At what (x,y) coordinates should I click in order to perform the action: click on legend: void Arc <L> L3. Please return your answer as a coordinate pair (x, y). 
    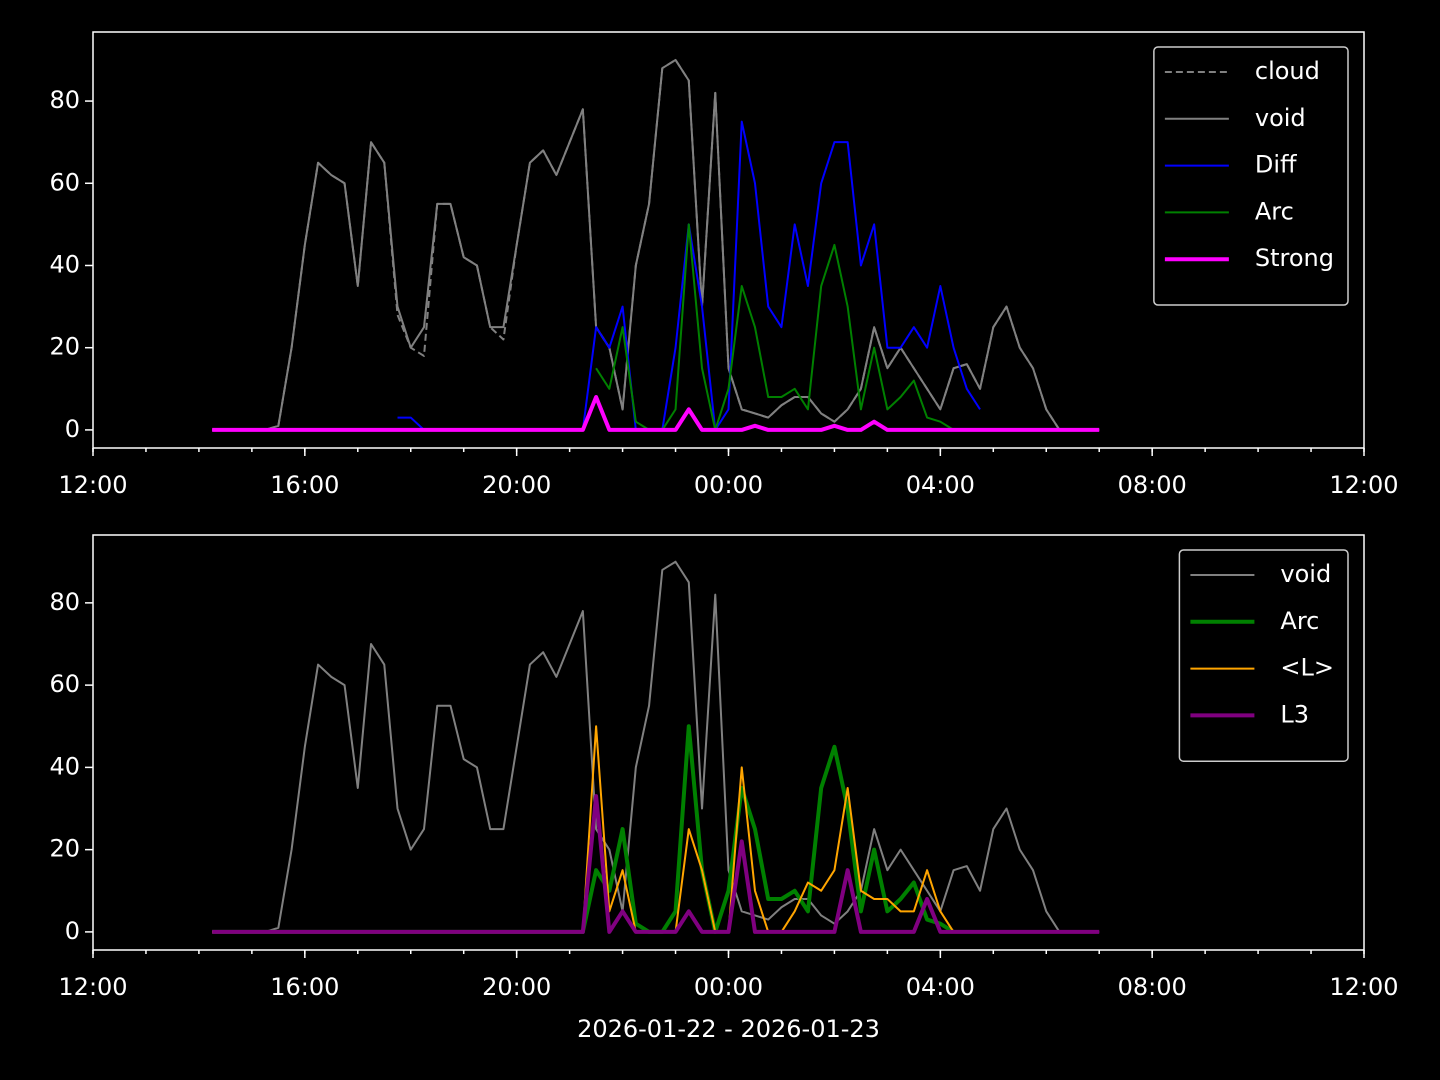
    Looking at the image, I should click on (1263, 655).